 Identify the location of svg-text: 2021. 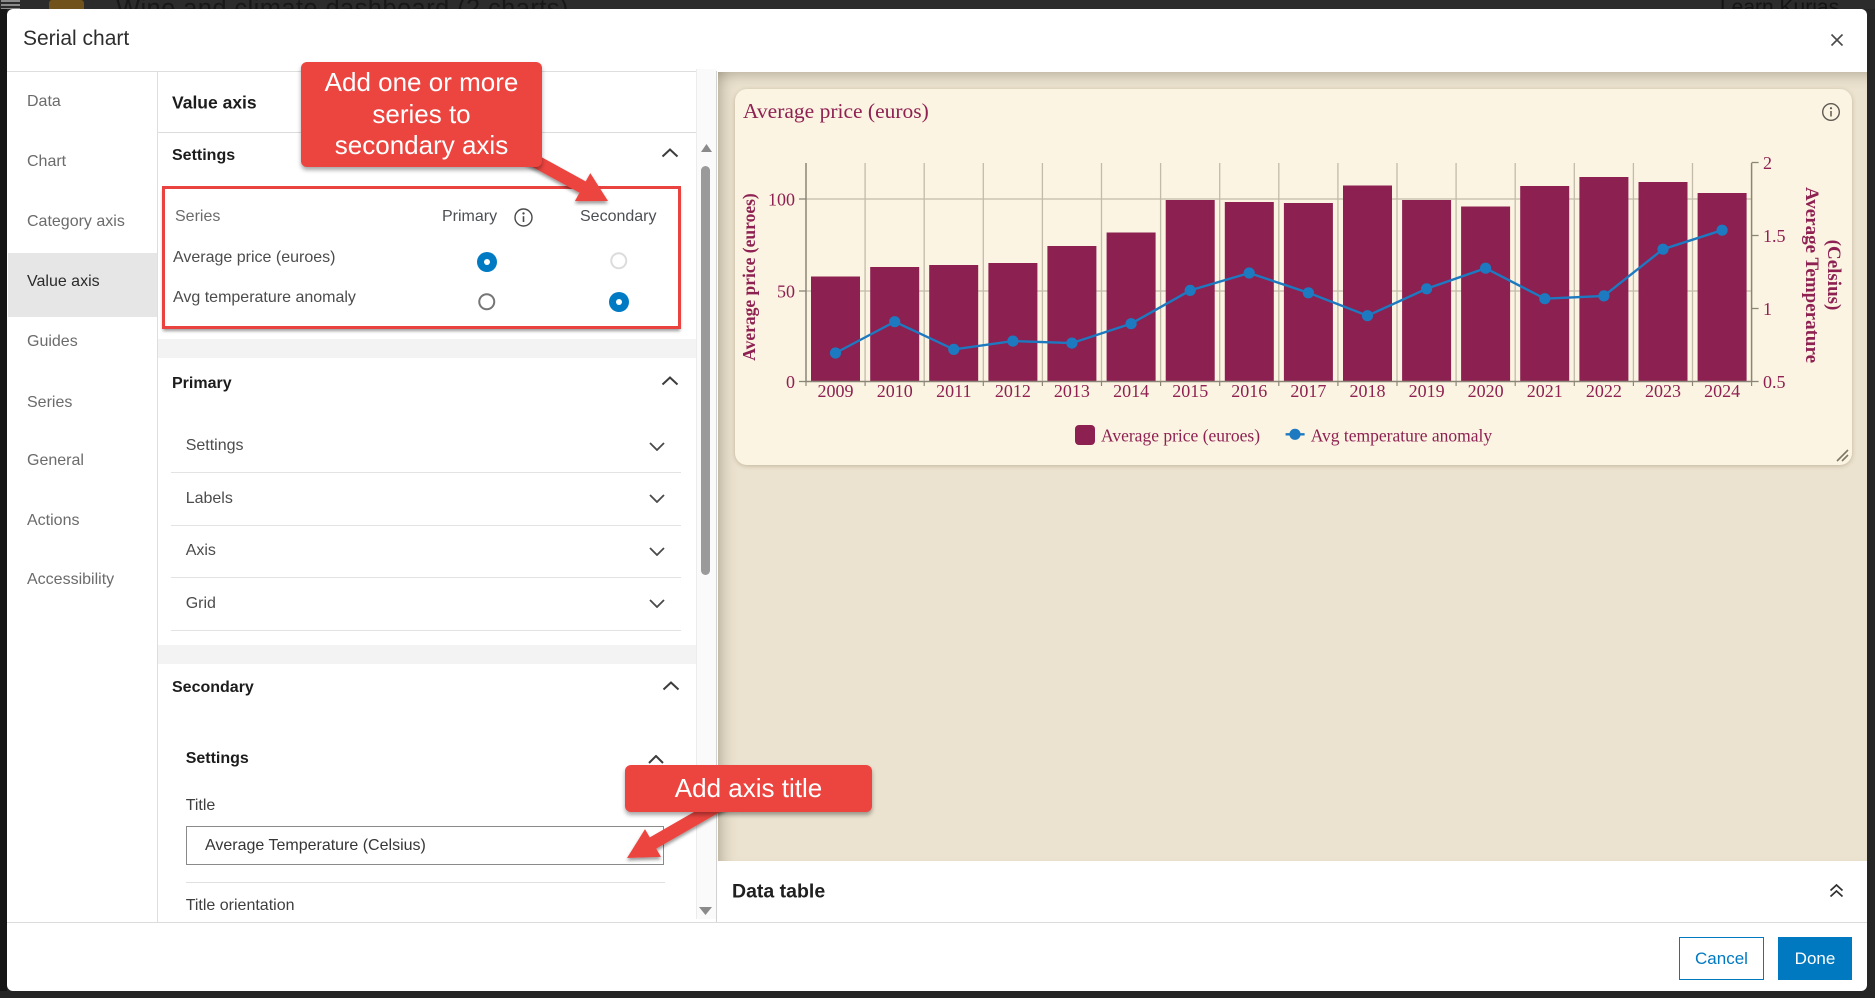
(1545, 391).